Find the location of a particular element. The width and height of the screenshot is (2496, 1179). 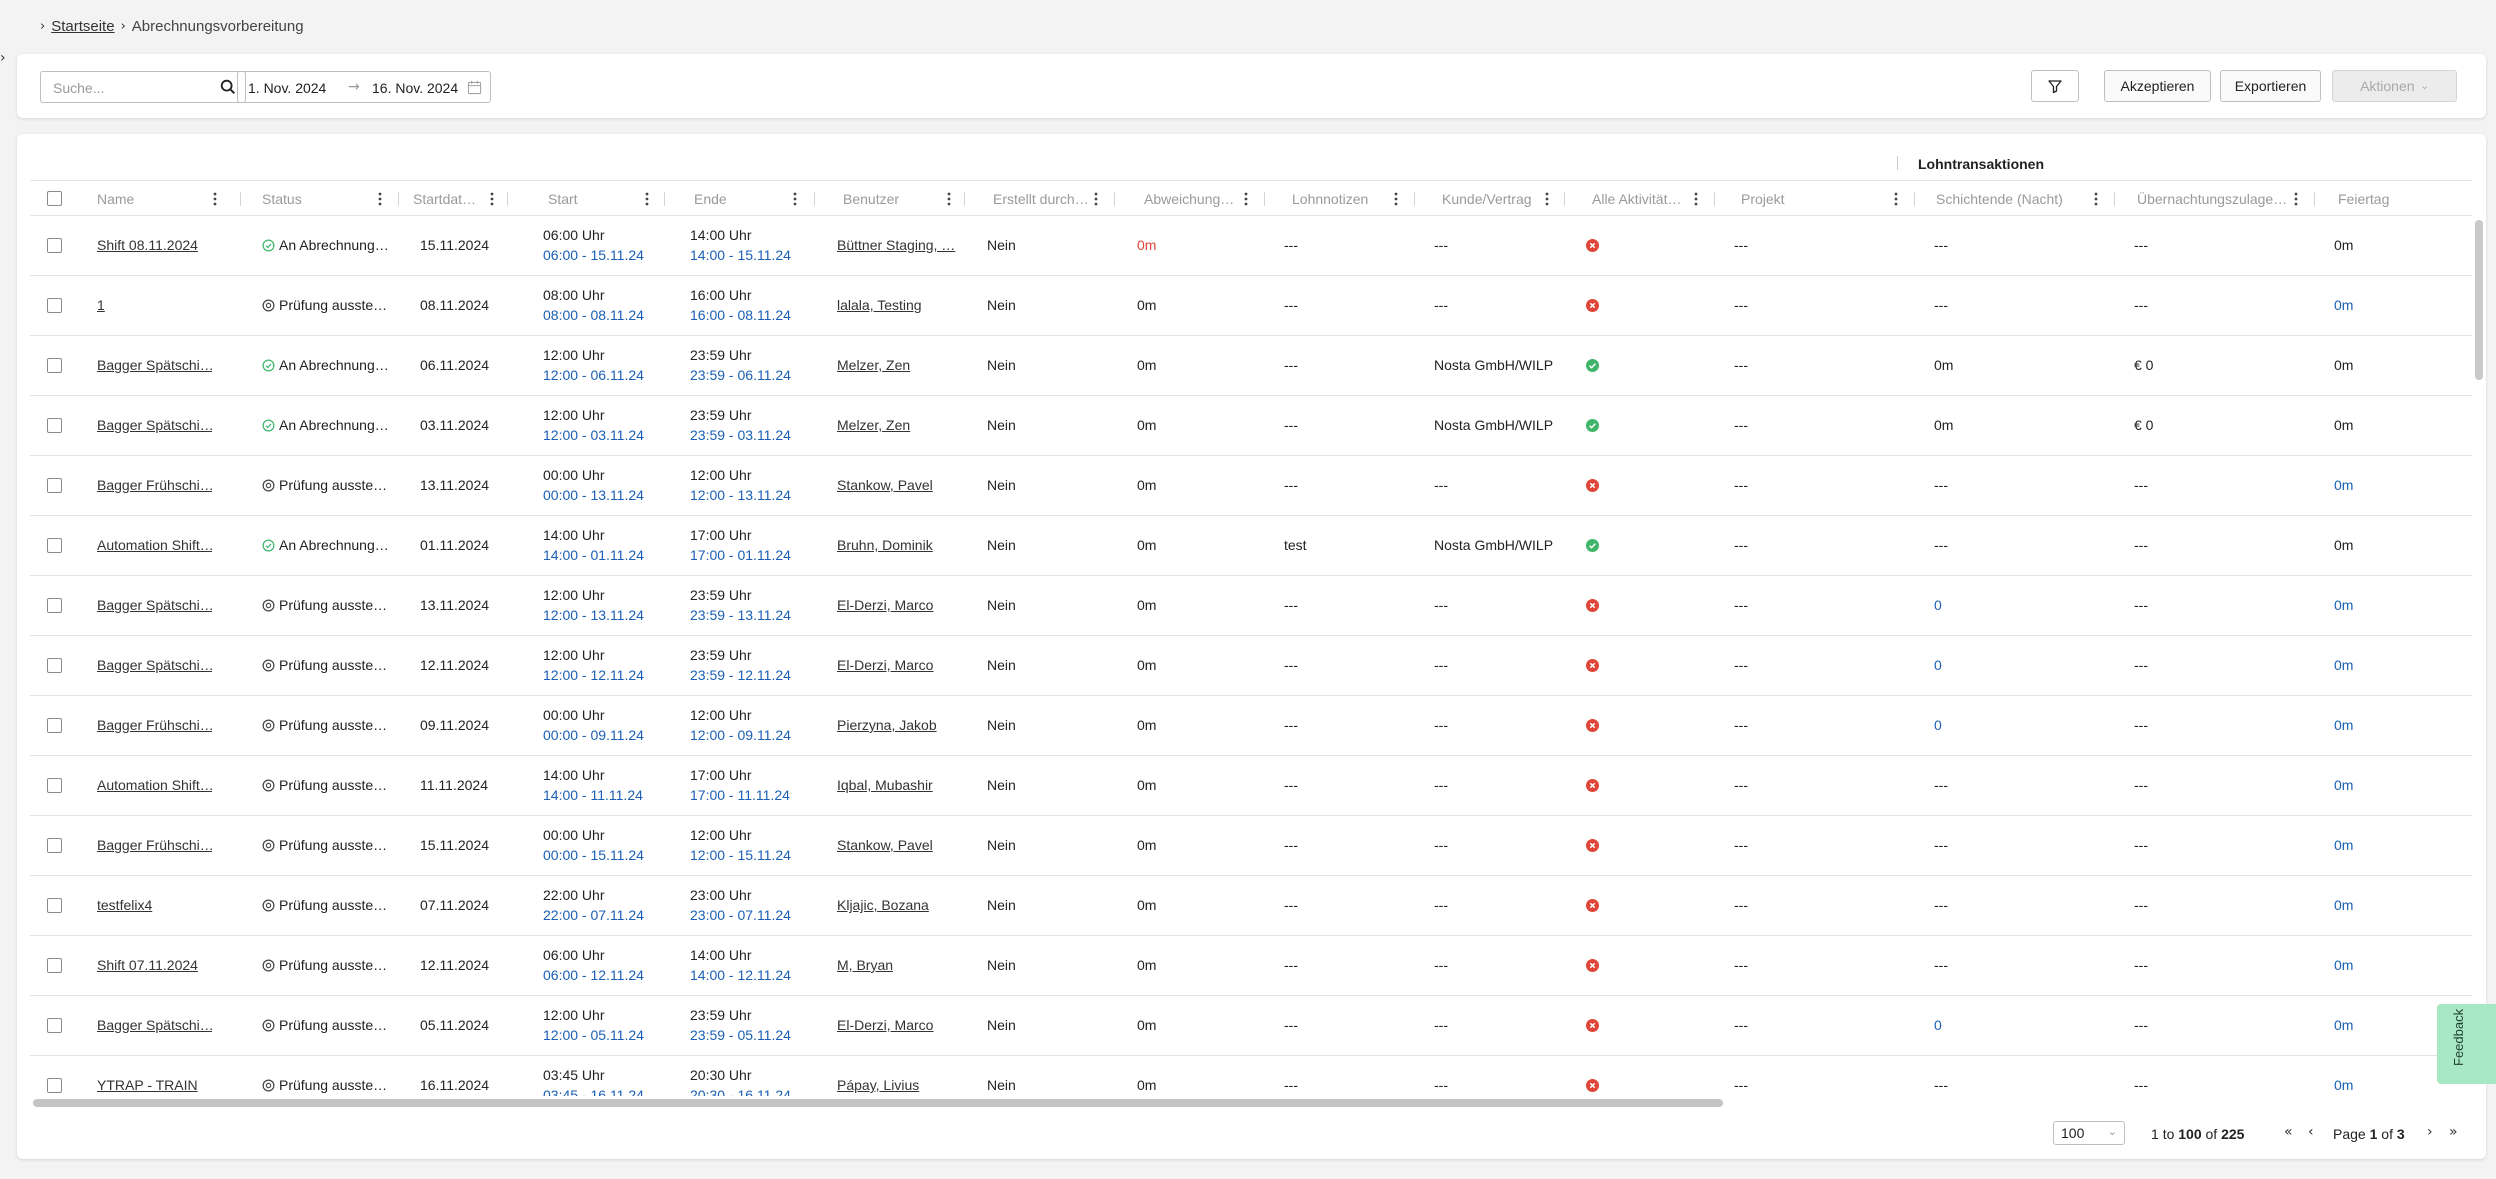

previous-page-icon: ‹ is located at coordinates (2311, 1132).